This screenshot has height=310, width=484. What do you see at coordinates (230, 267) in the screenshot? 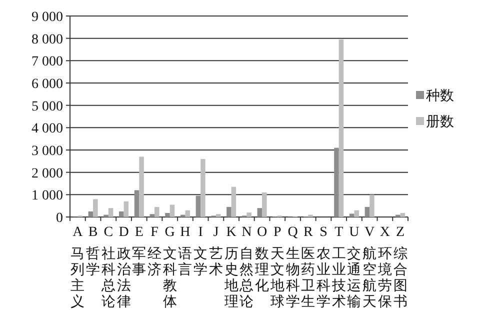
I see `x-tick-label: K历史地理` at bounding box center [230, 267].